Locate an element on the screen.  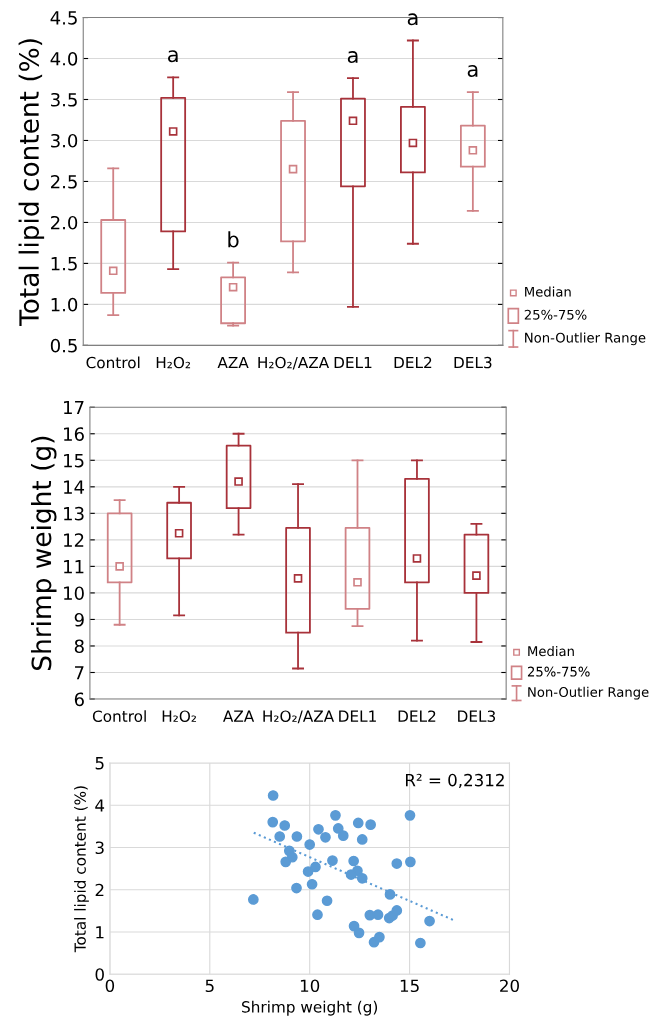
x-tick-label: 5 is located at coordinates (209, 986).